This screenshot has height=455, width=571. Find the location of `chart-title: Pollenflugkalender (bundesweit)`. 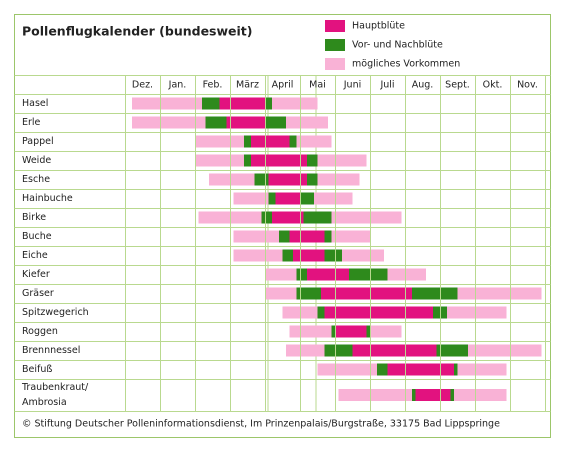

chart-title: Pollenflugkalender (bundesweit) is located at coordinates (137, 31).